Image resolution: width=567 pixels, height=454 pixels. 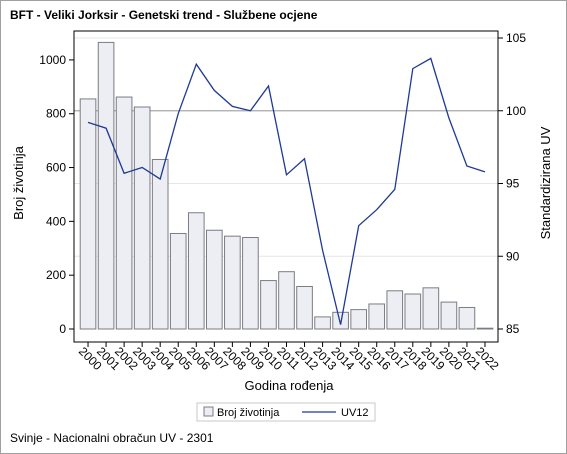 I want to click on bar-2002, so click(x=124, y=213).